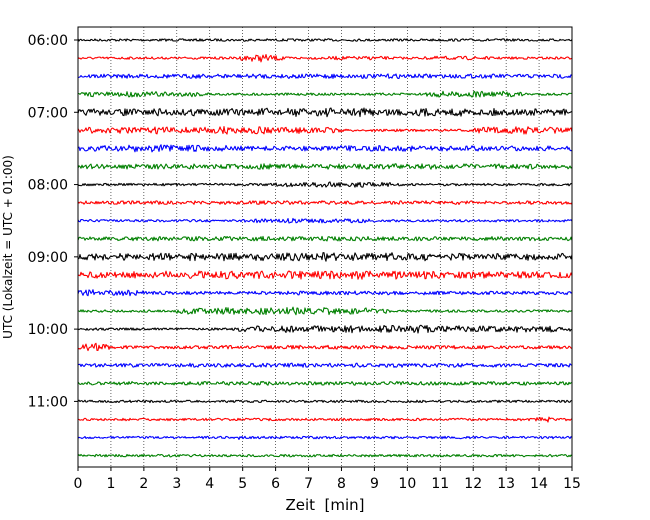  I want to click on x-tick-label: 6, so click(275, 484).